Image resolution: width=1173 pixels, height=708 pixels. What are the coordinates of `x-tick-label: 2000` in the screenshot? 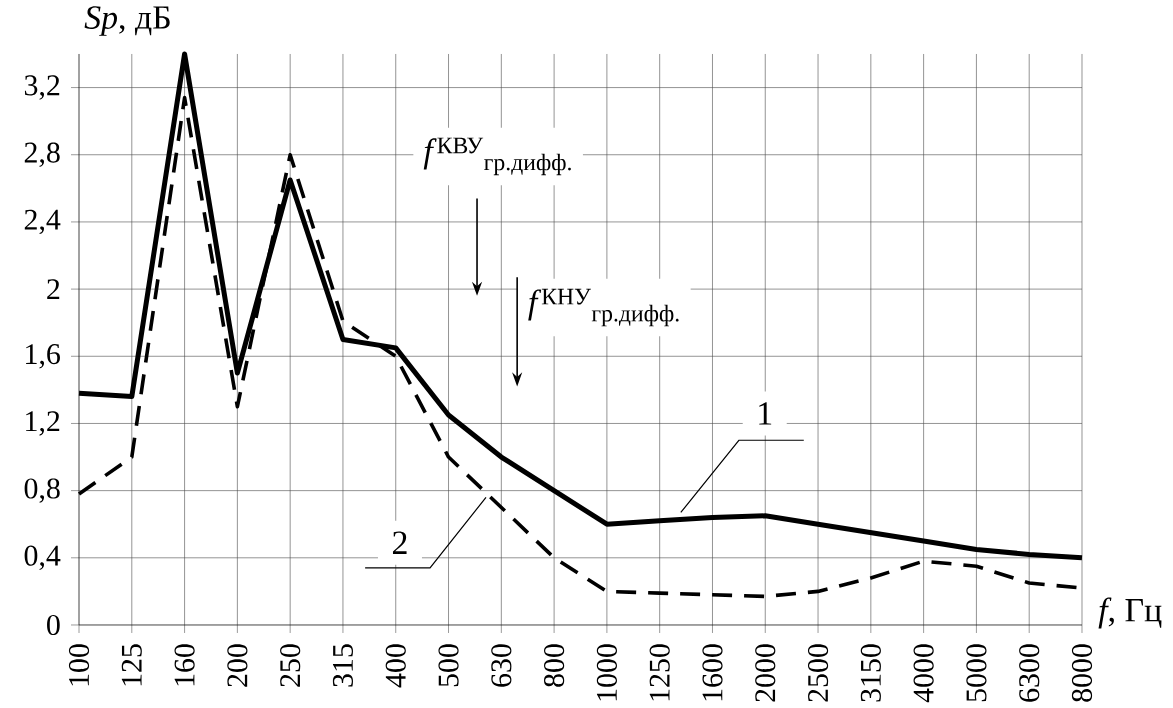 It's located at (765, 673).